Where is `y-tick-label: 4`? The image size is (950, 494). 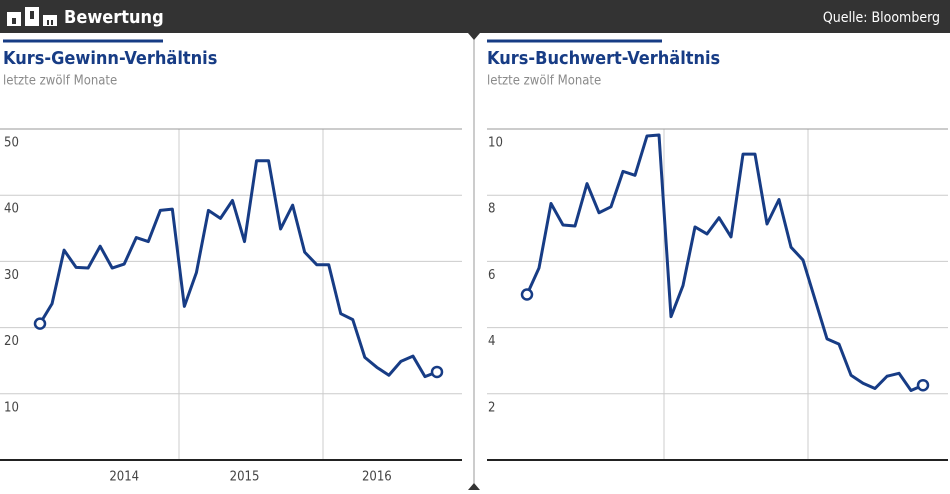
y-tick-label: 4 is located at coordinates (491, 341).